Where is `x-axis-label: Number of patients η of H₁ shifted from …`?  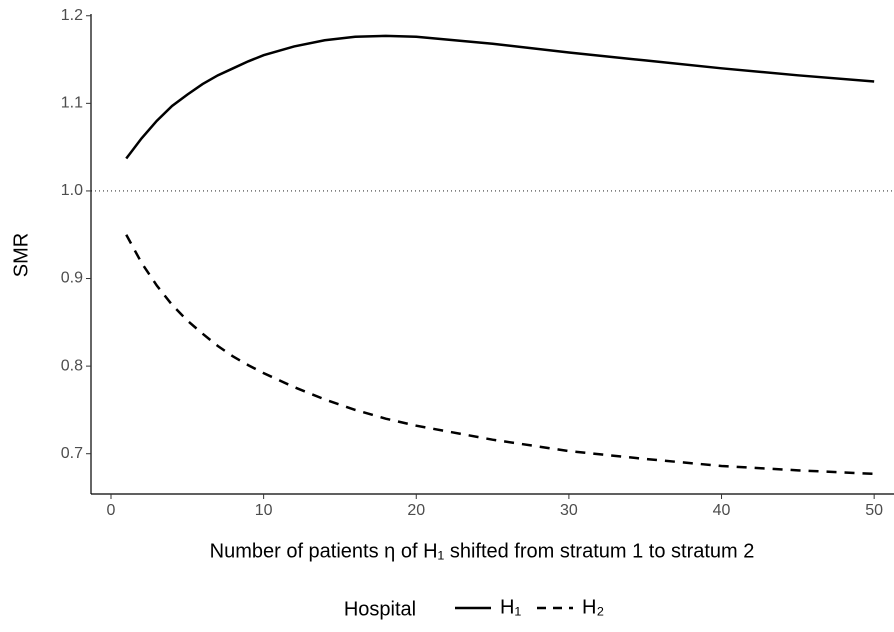
x-axis-label: Number of patients η of H₁ shifted from … is located at coordinates (482, 551).